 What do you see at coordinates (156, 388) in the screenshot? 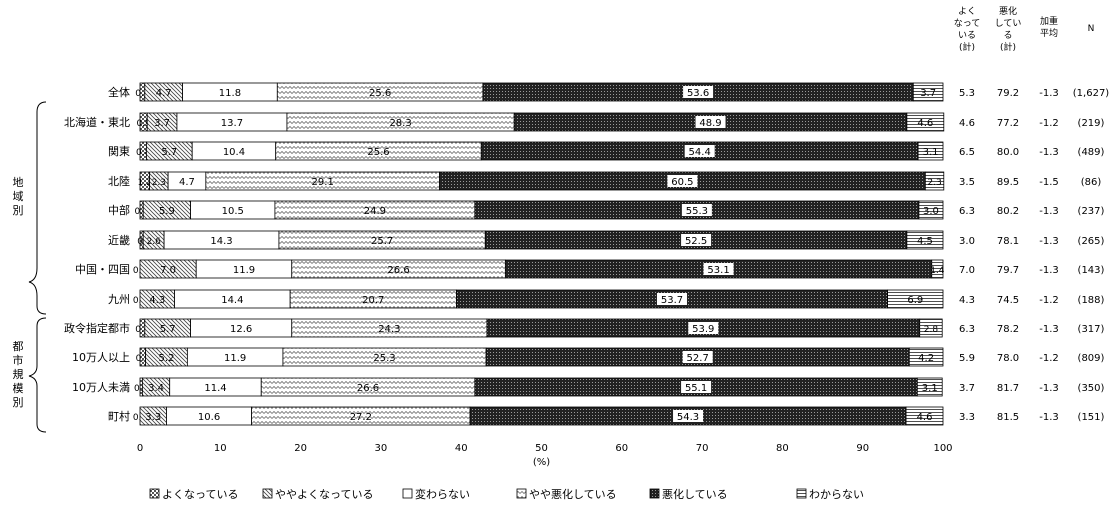
I see `segment-label: 3.4` at bounding box center [156, 388].